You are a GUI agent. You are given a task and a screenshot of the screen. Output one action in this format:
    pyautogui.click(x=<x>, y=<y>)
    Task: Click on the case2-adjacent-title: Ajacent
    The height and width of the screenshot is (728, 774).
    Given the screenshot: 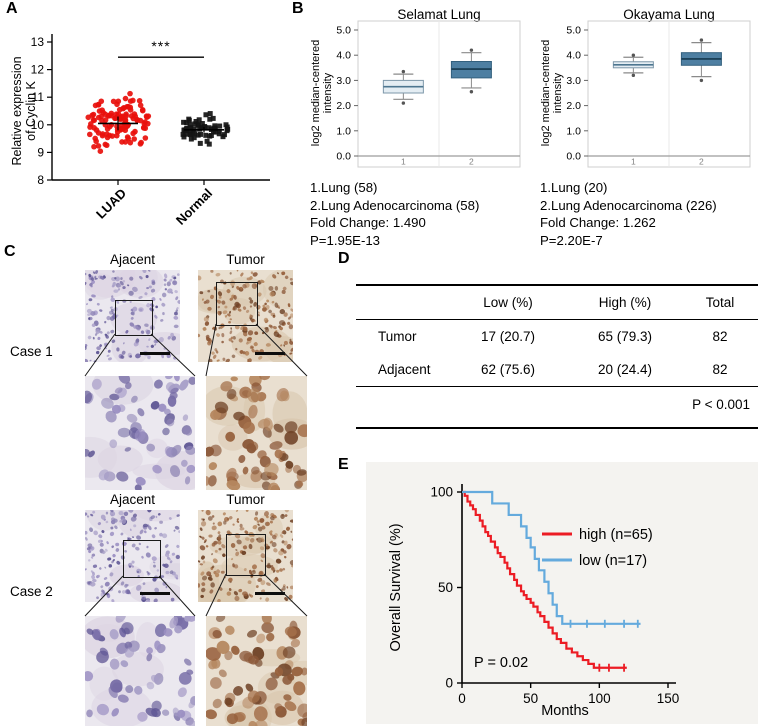 What is the action you would take?
    pyautogui.click(x=132, y=499)
    